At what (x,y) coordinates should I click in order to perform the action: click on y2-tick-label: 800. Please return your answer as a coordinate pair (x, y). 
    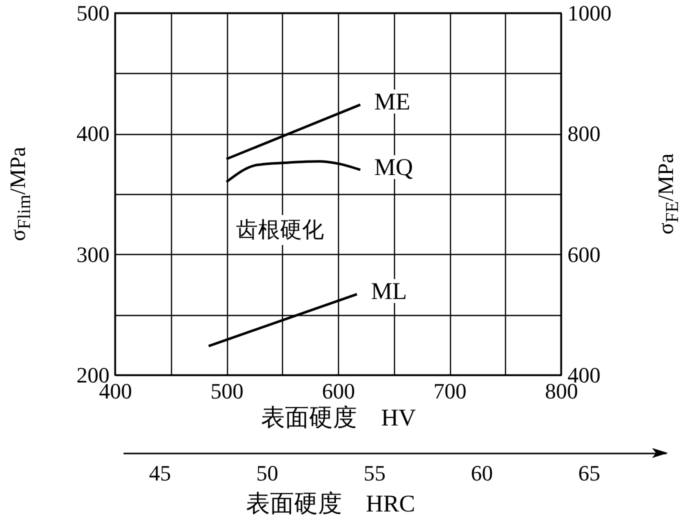
    Looking at the image, I should click on (584, 133).